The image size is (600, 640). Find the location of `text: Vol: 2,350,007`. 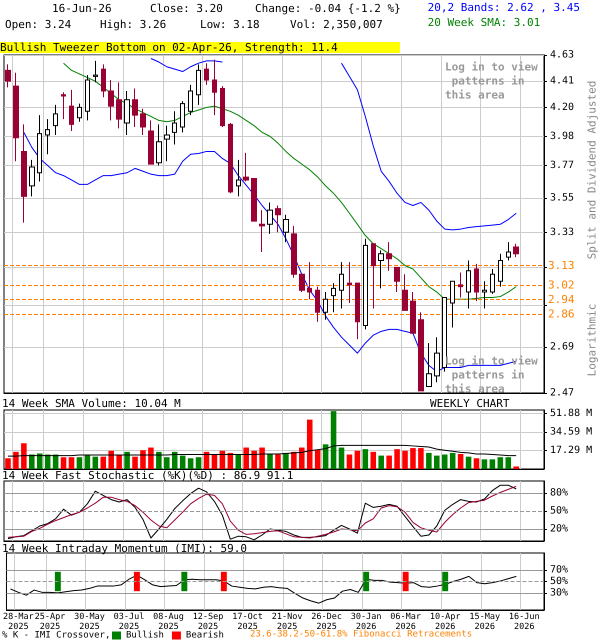

text: Vol: 2,350,007 is located at coordinates (336, 24).